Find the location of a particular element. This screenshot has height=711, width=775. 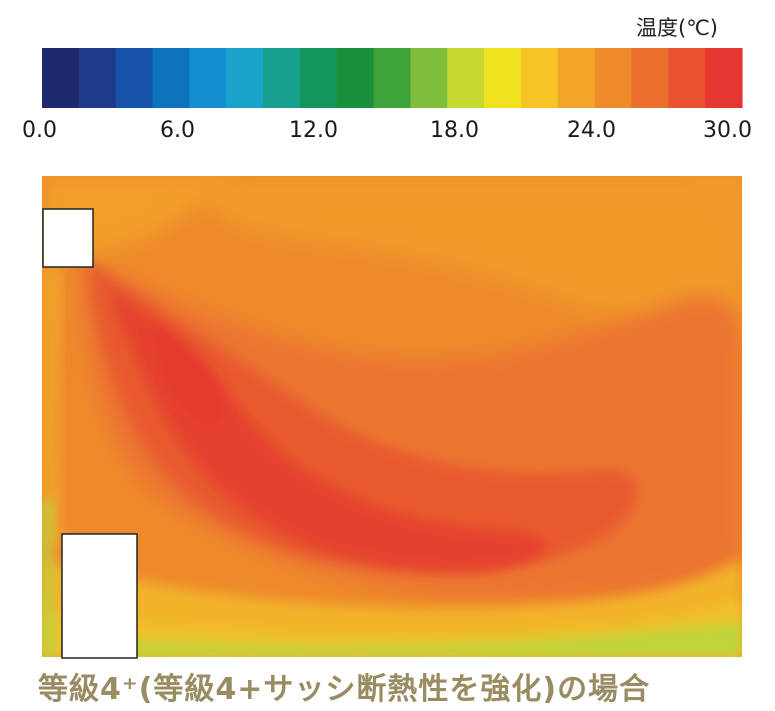

tick-label-1: 6.0 is located at coordinates (177, 130).